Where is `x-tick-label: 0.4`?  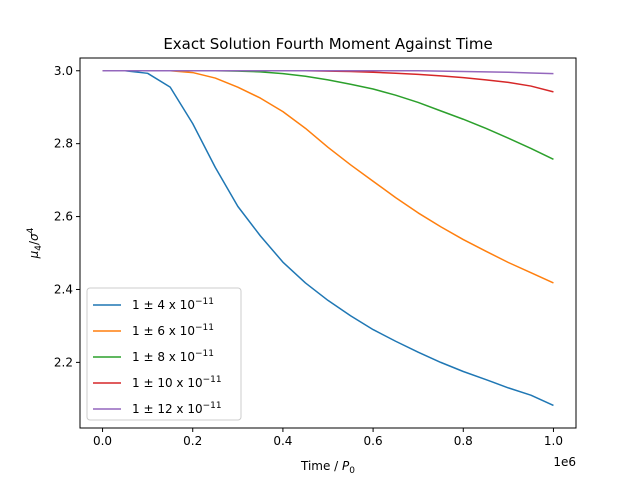 x-tick-label: 0.4 is located at coordinates (282, 441).